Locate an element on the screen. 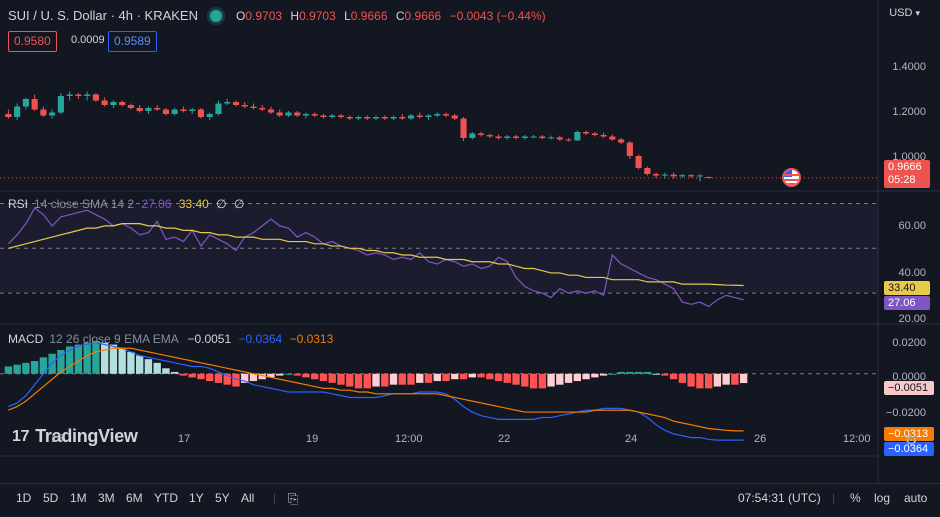 The height and width of the screenshot is (517, 940). rsi-sma-line is located at coordinates (376, 255).